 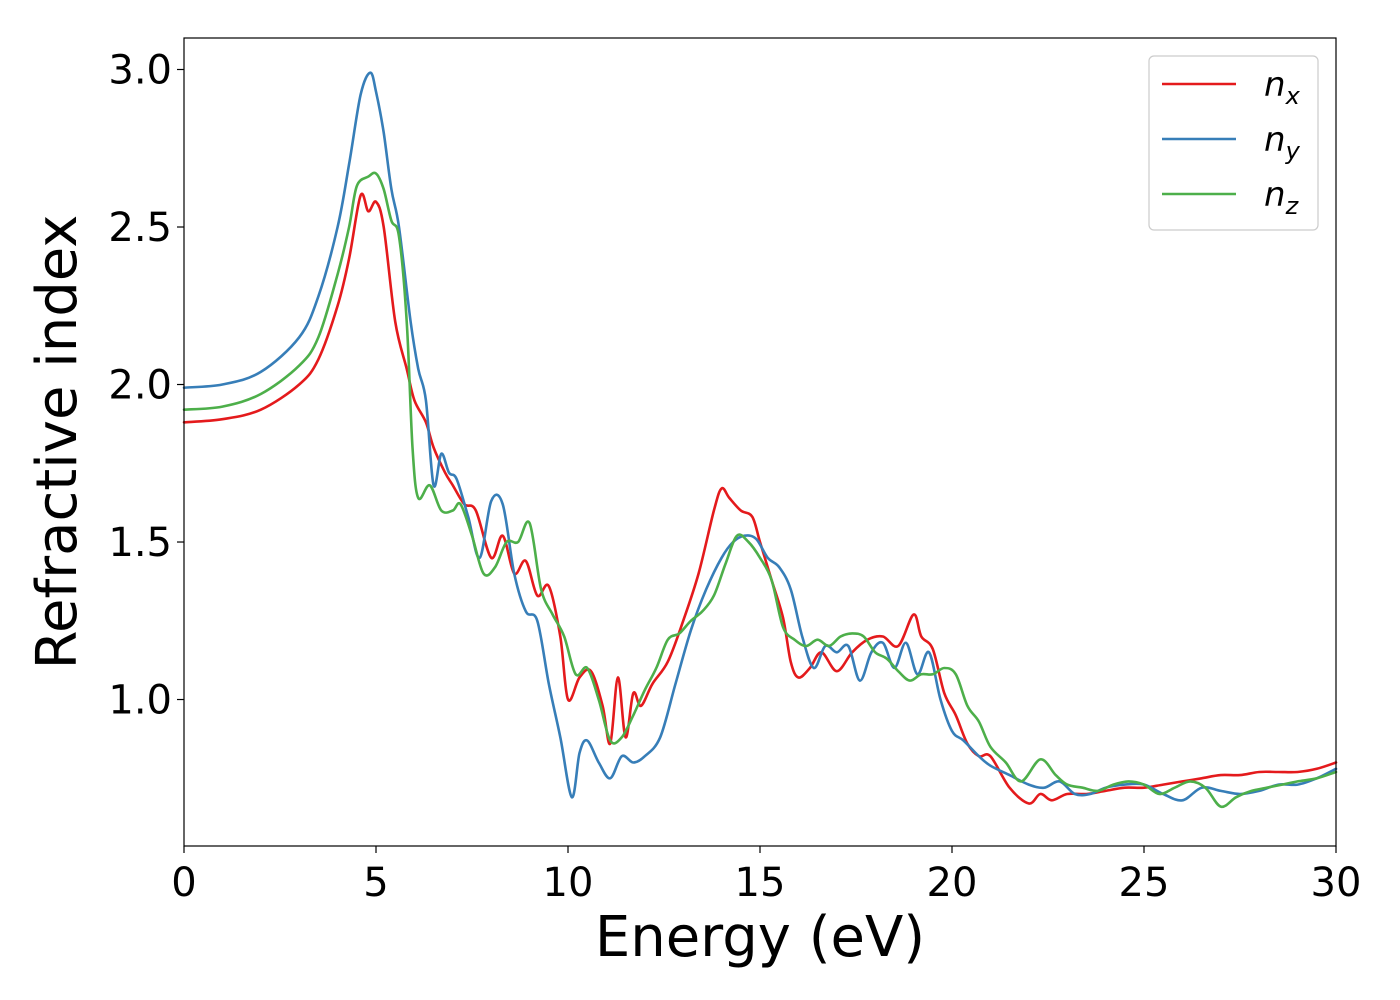 What do you see at coordinates (140, 701) in the screenshot?
I see `y-tick-label: 1.0` at bounding box center [140, 701].